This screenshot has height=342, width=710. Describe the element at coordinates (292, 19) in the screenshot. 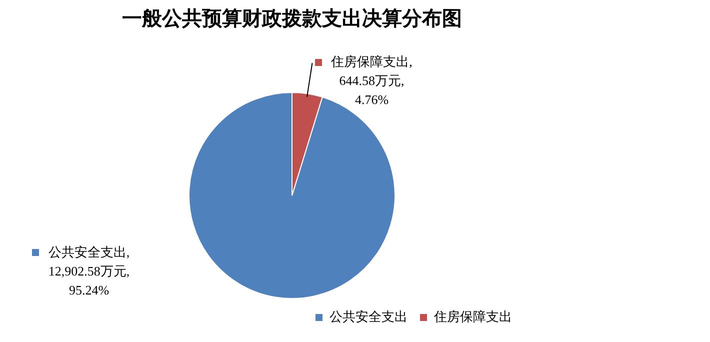

I see `chart-title: 一般公共预算财政拨款支出决算分布图` at that location.